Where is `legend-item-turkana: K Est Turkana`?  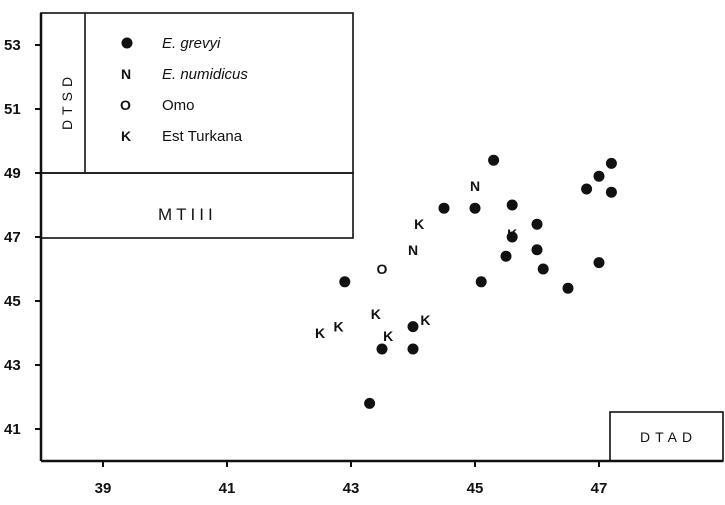
legend-item-turkana: K Est Turkana is located at coordinates (182, 136).